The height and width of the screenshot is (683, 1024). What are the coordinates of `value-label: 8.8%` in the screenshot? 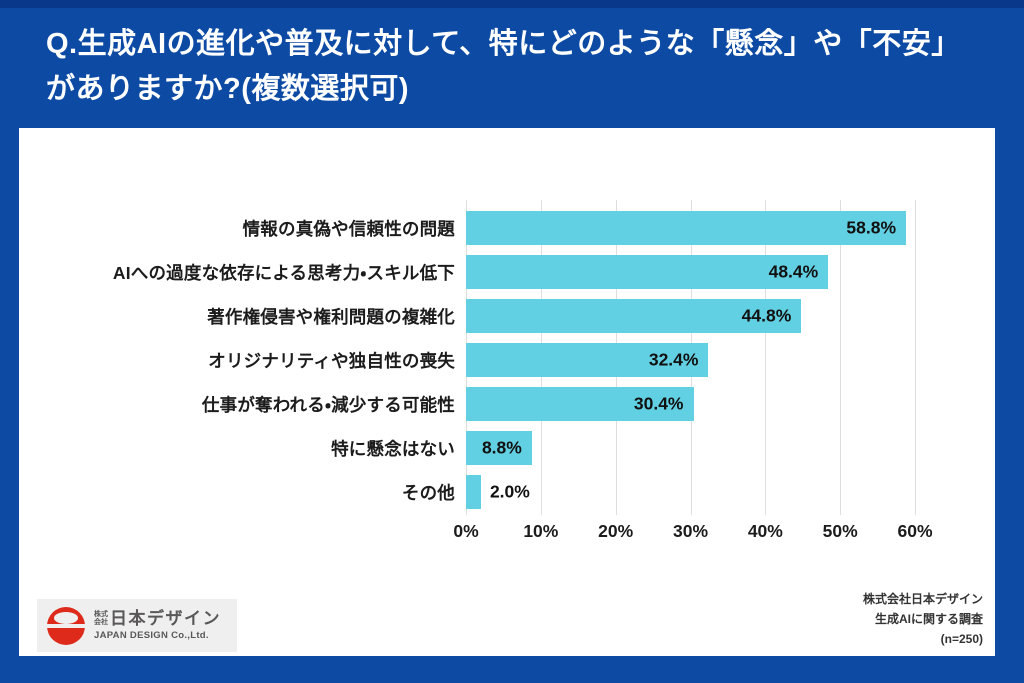 It's located at (501, 447).